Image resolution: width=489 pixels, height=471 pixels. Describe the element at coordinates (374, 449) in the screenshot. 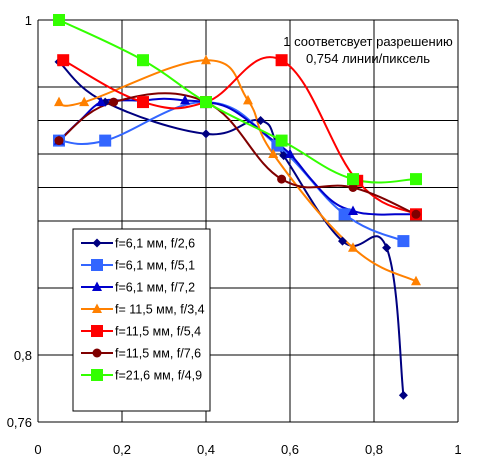

I see `x-tick-label: 0,8` at that location.